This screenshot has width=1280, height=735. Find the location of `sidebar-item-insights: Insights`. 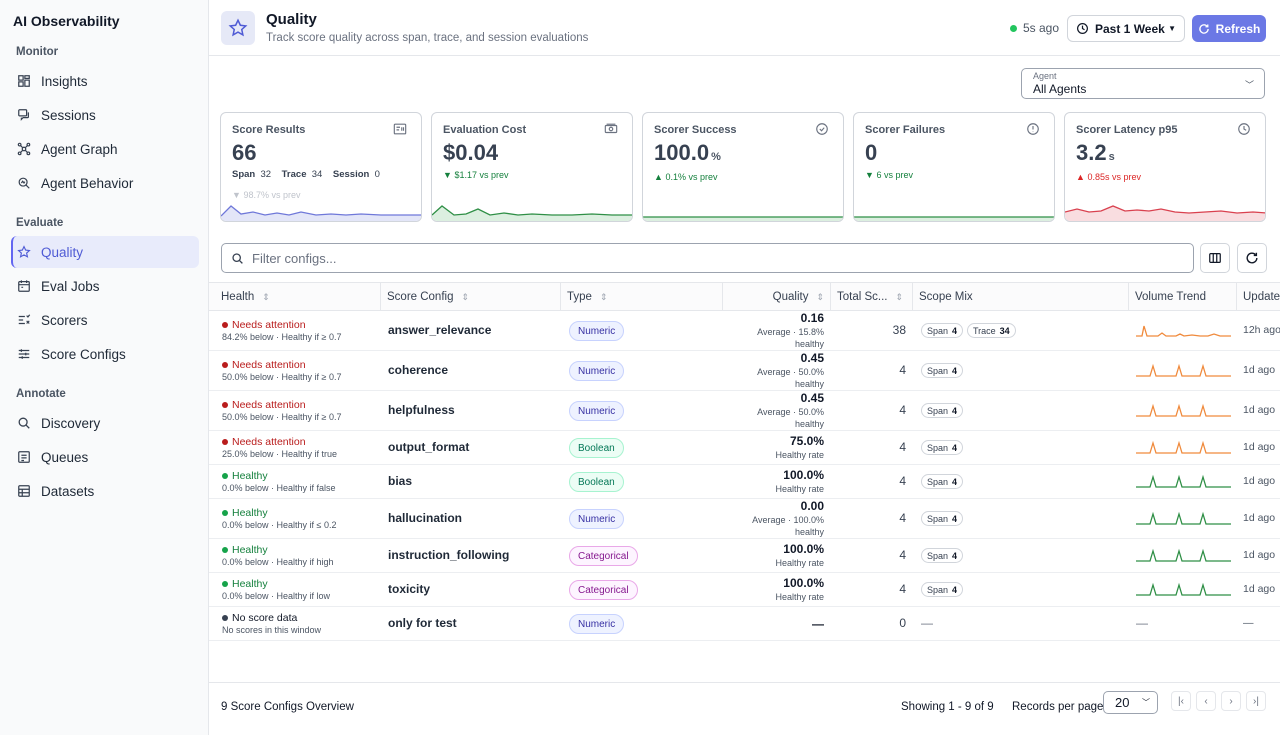

sidebar-item-insights: Insights is located at coordinates (105, 81).